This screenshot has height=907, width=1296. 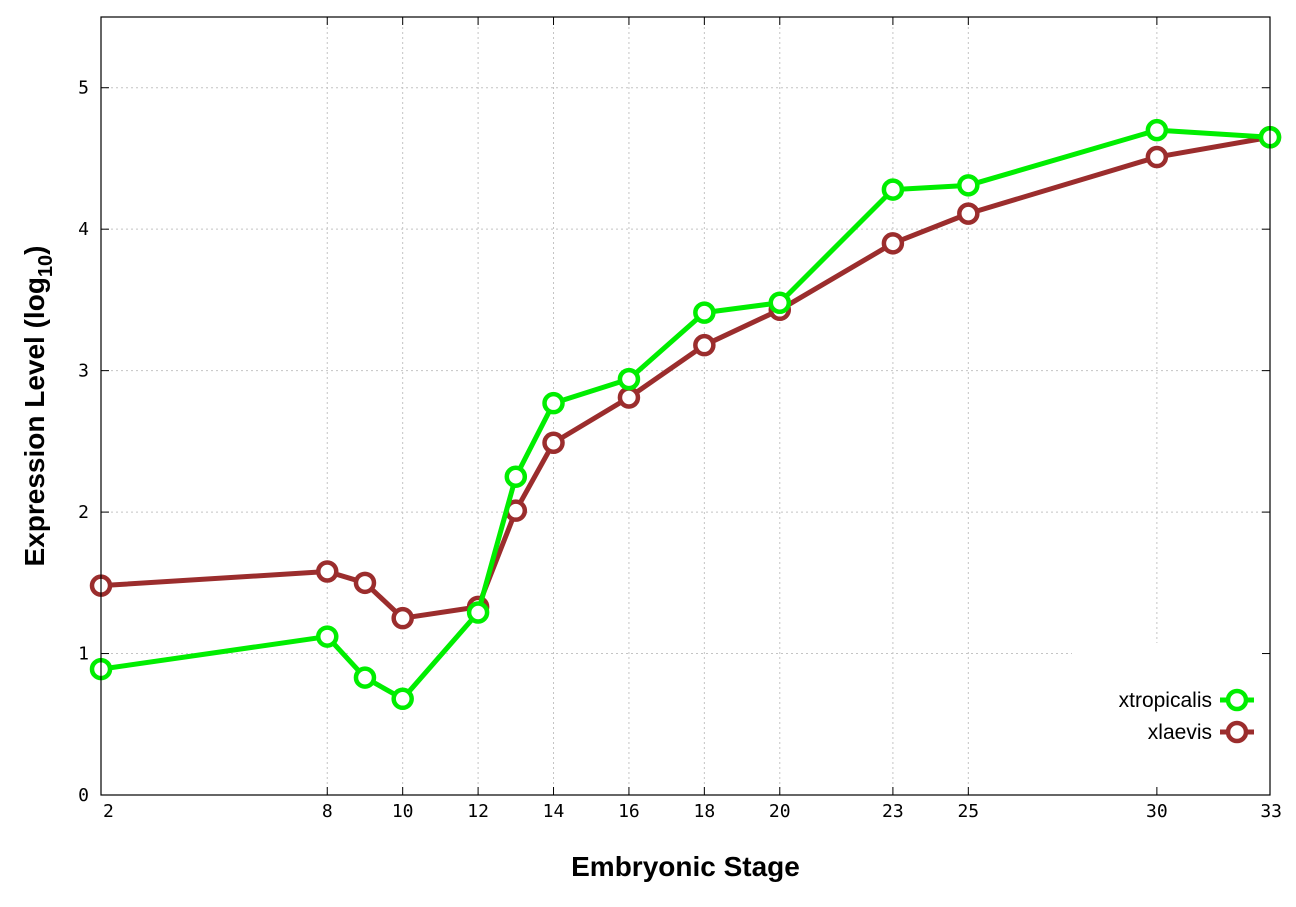 I want to click on legend-label: xlaevis, so click(x=1180, y=732).